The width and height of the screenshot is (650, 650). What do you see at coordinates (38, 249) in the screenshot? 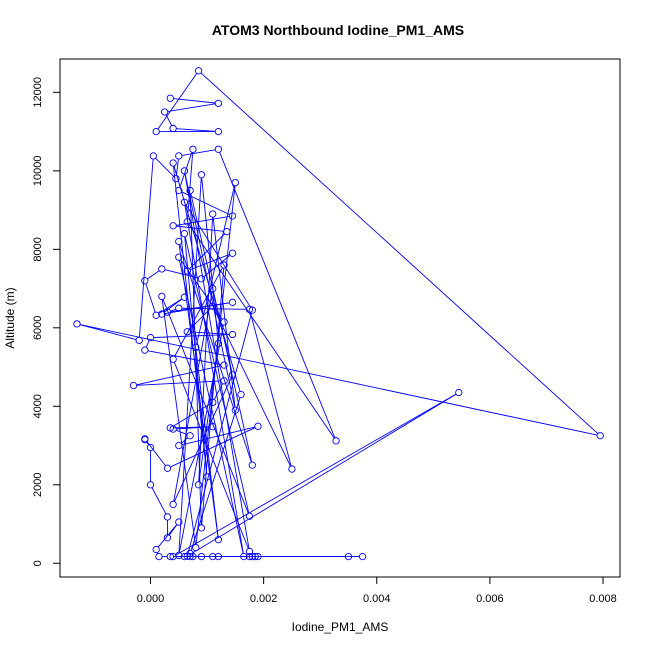
I see `y-tick-label: 8000` at bounding box center [38, 249].